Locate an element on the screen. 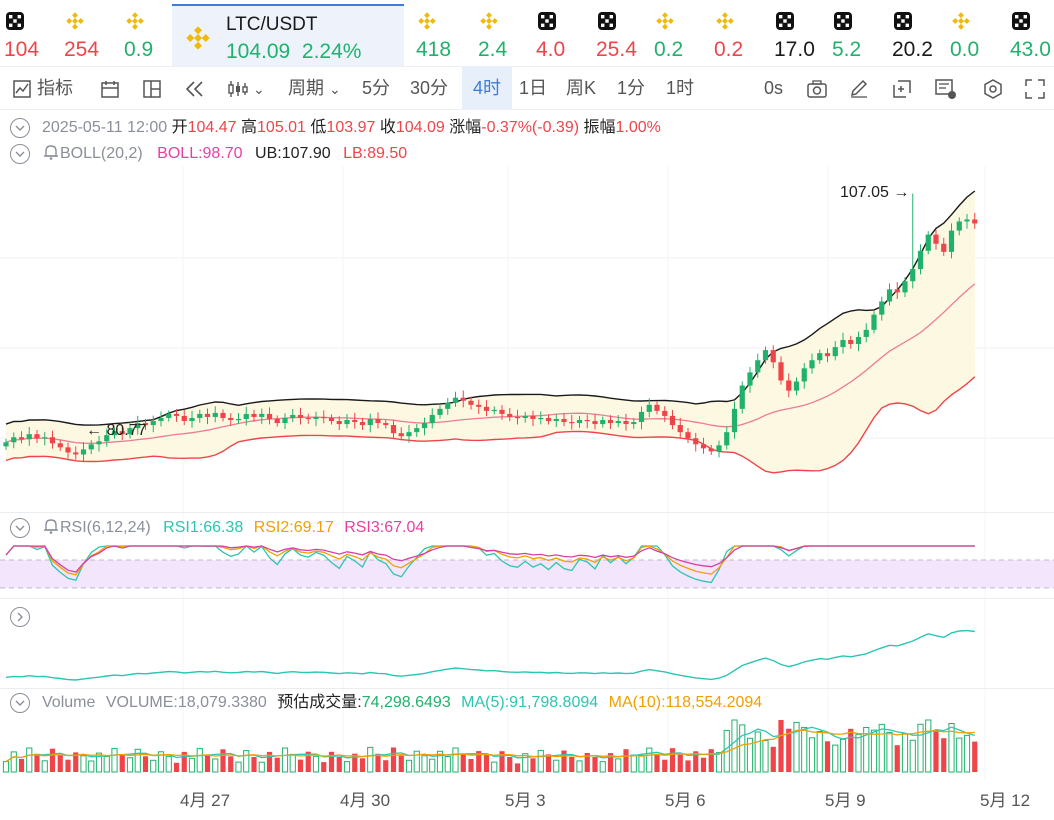 This screenshot has height=820, width=1054. low-marker: ← 80.77 is located at coordinates (116, 431).